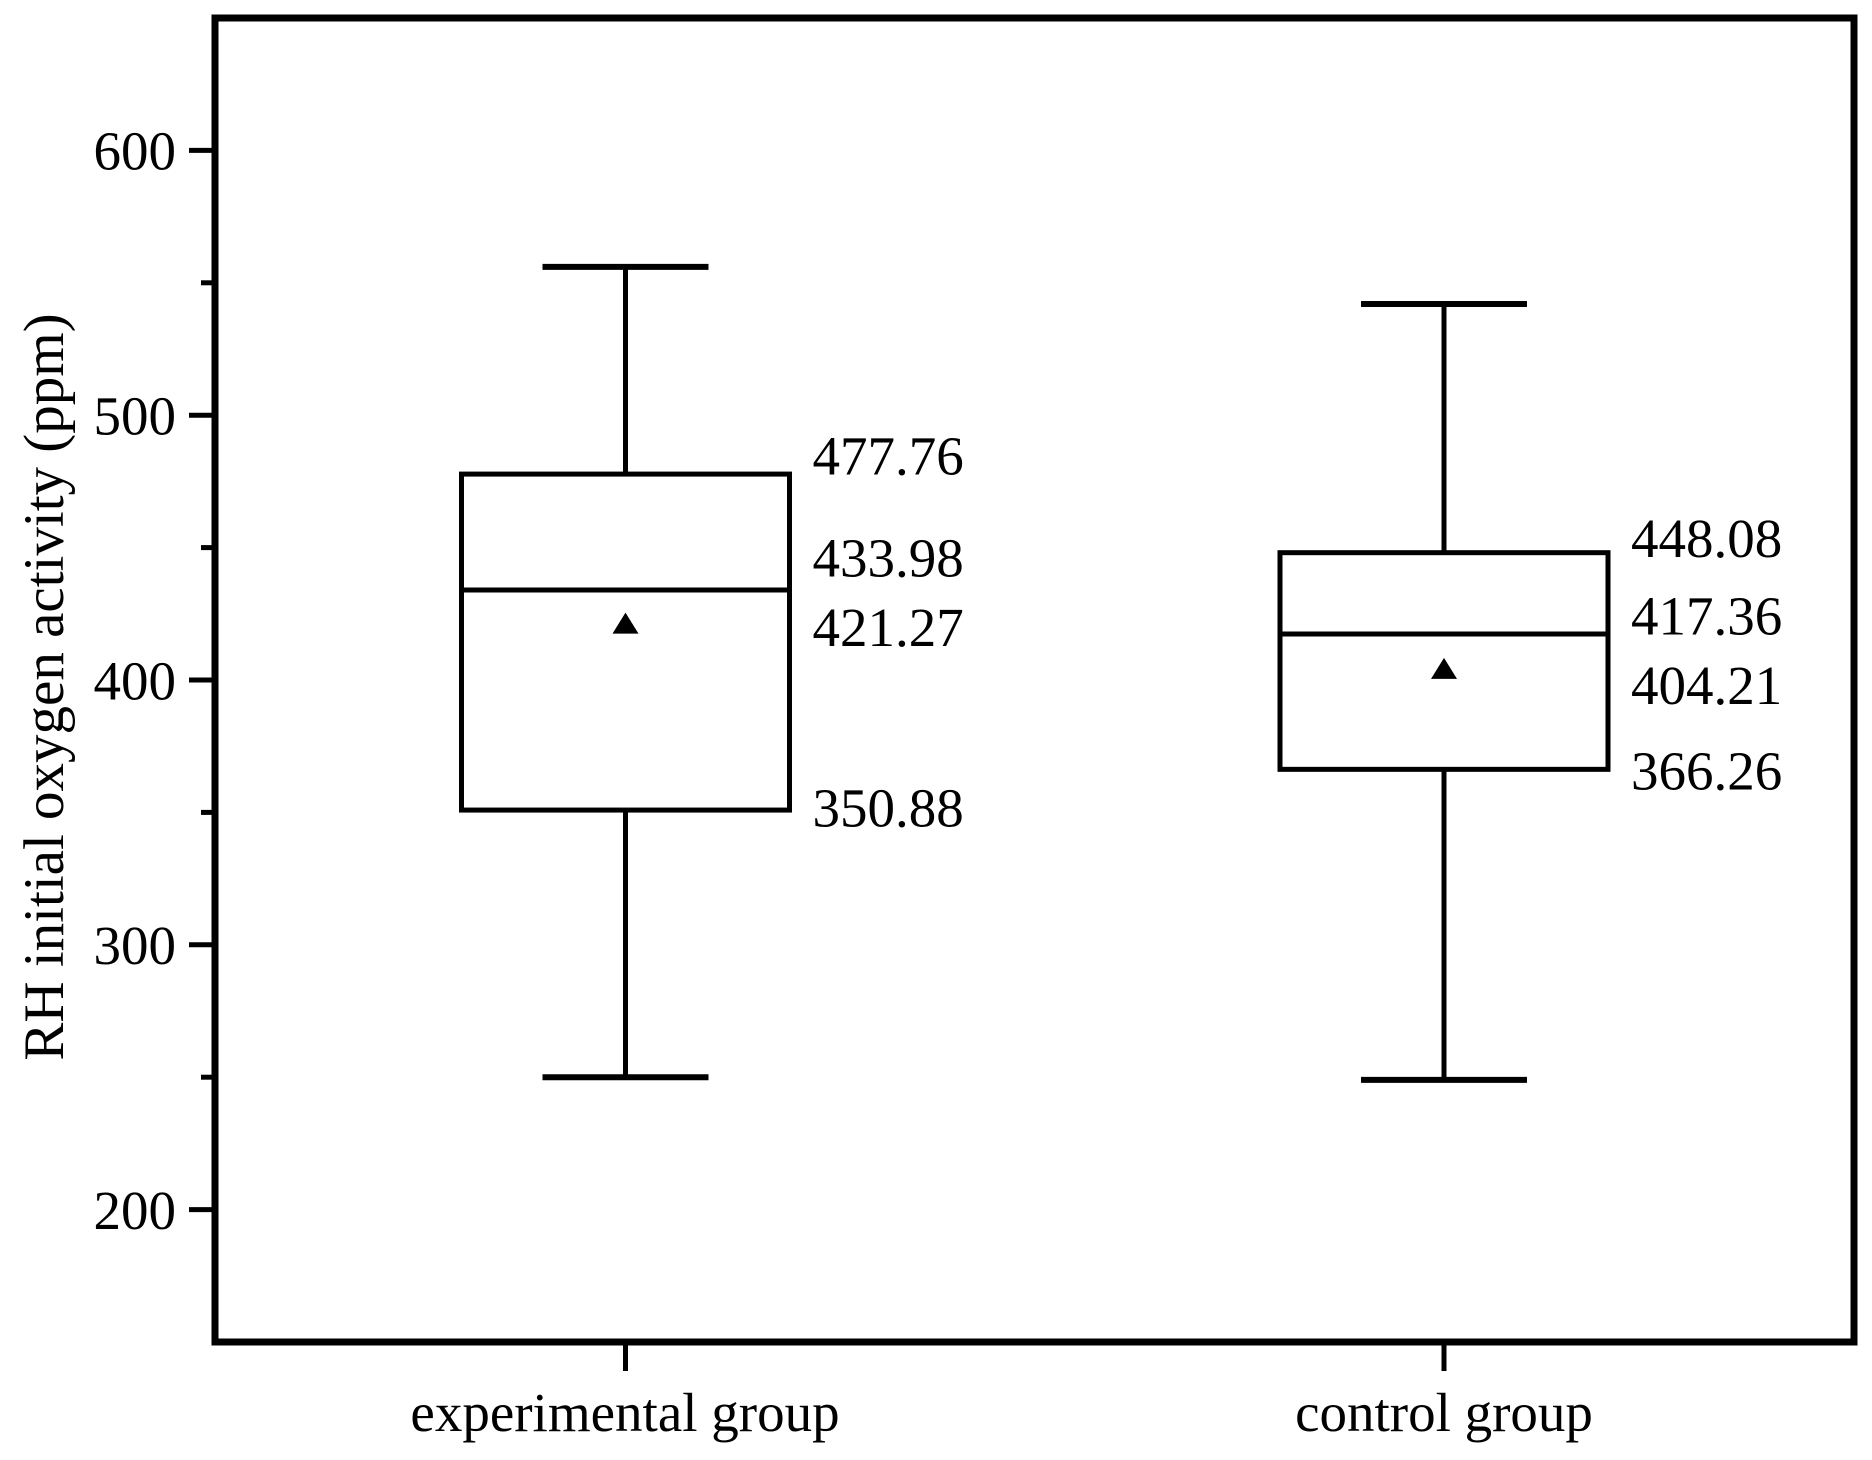 Image resolution: width=1872 pixels, height=1460 pixels. I want to click on y-tick-label-600: 600, so click(135, 151).